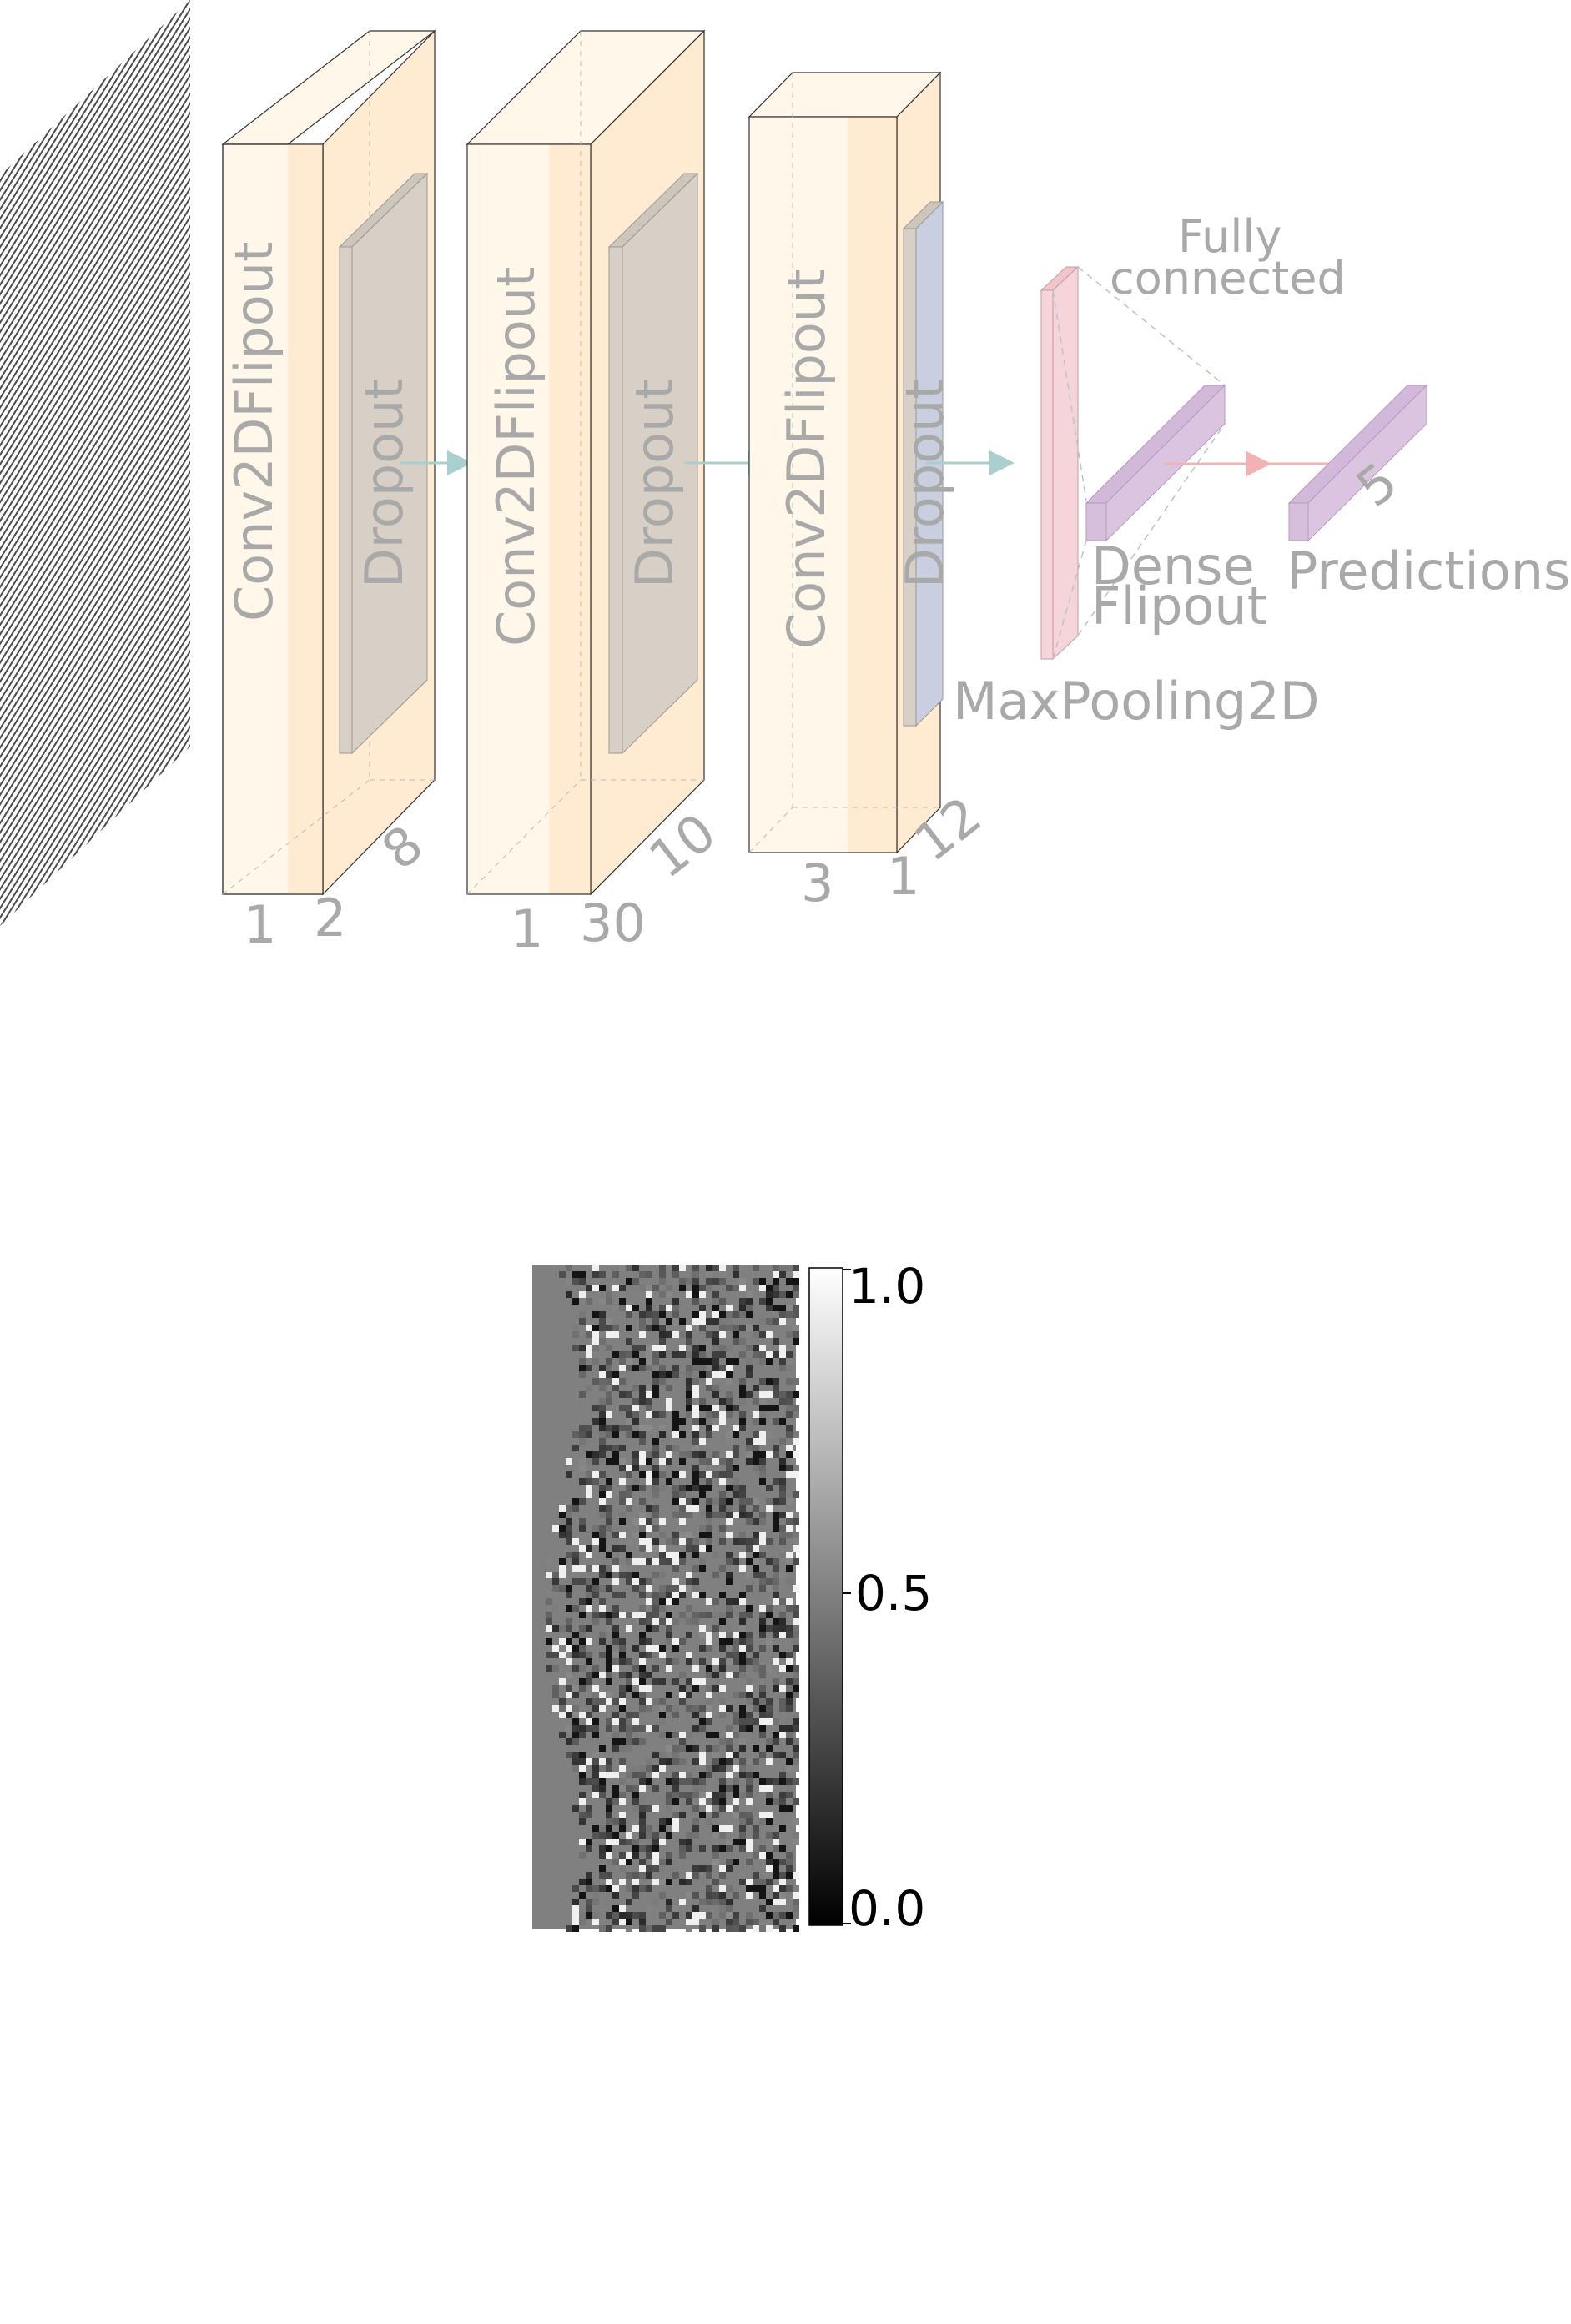 This screenshot has width=1571, height=2324. What do you see at coordinates (384, 483) in the screenshot?
I see `dropout-label-1: Dropout` at bounding box center [384, 483].